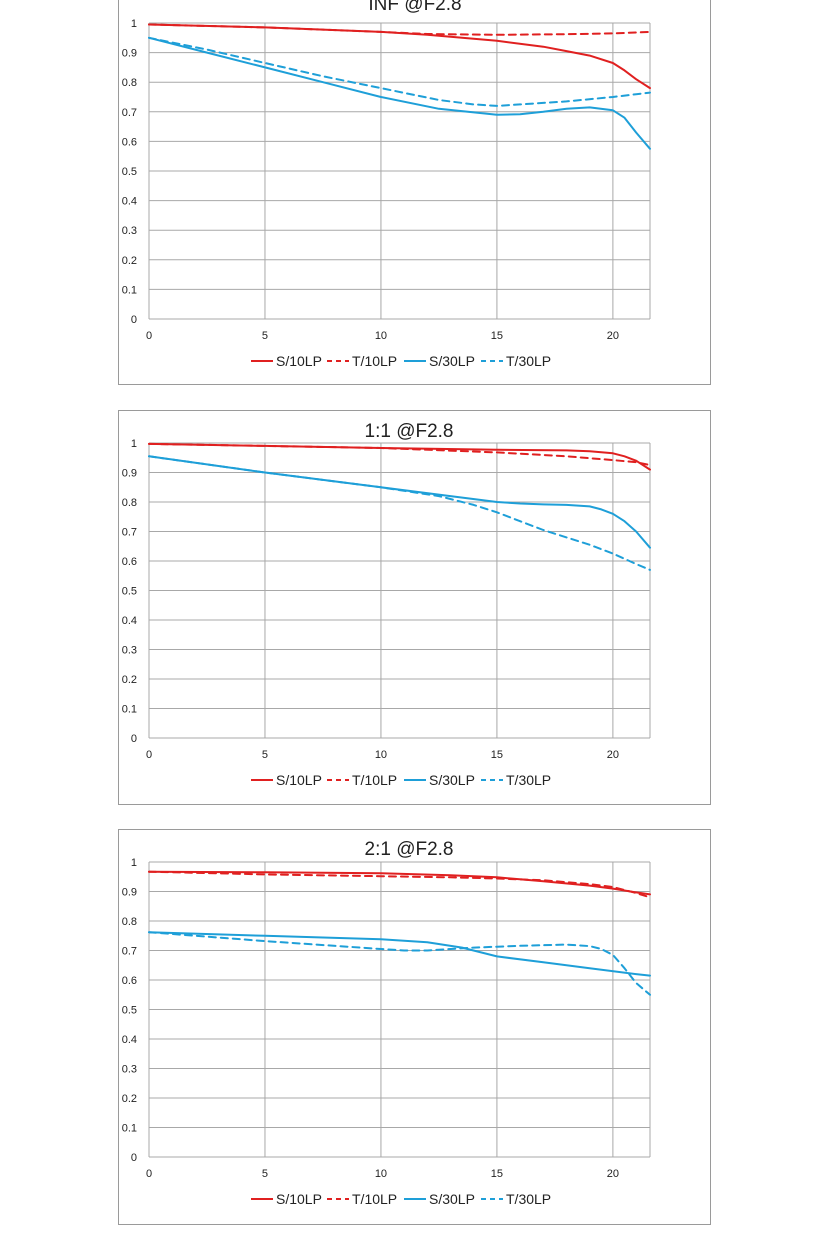 The image size is (830, 1255). I want to click on chart-title: 1:1 @F2.8, so click(409, 431).